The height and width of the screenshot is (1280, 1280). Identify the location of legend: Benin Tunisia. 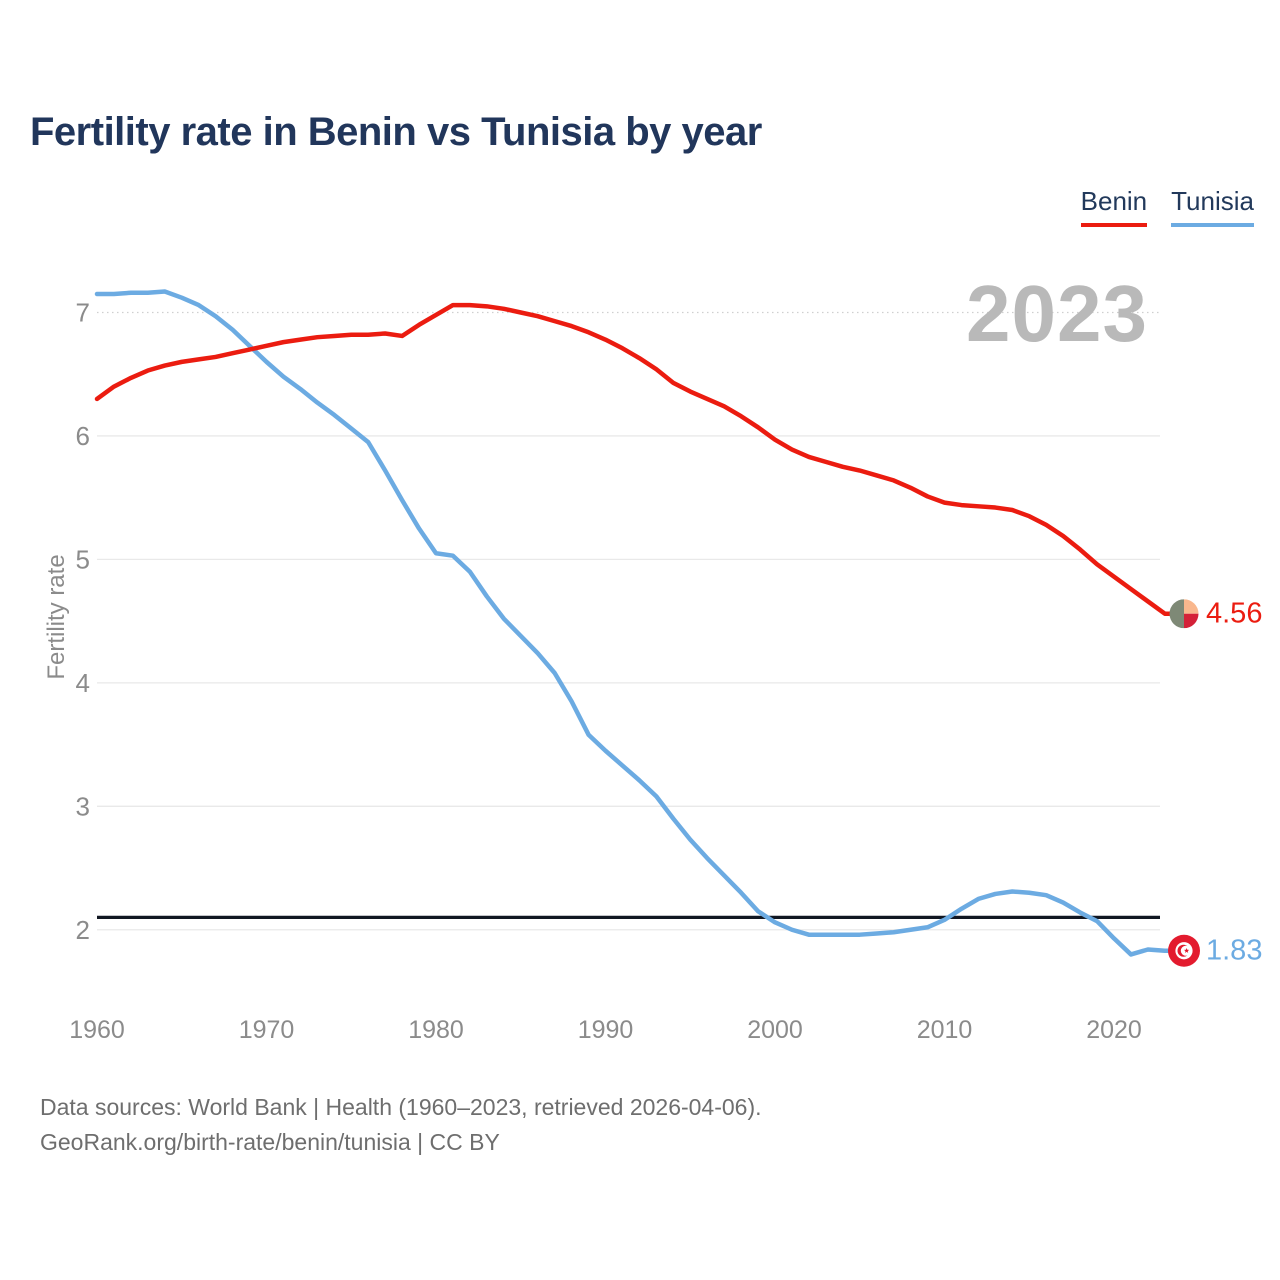
(1167, 206).